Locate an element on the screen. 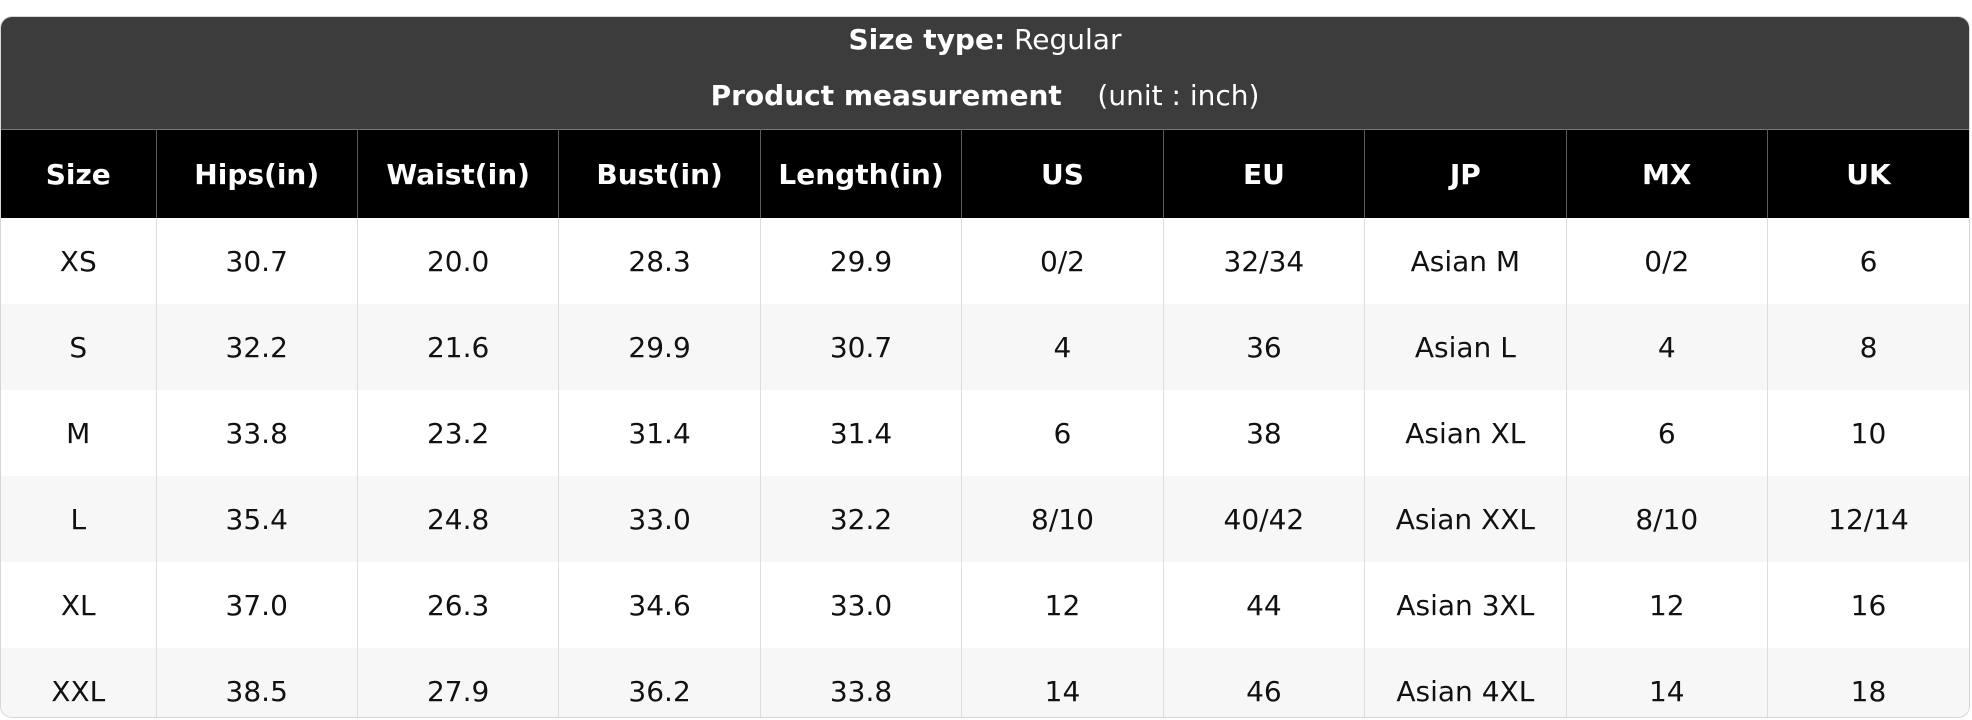 The height and width of the screenshot is (720, 1972). table-cell: 28.3 is located at coordinates (659, 261).